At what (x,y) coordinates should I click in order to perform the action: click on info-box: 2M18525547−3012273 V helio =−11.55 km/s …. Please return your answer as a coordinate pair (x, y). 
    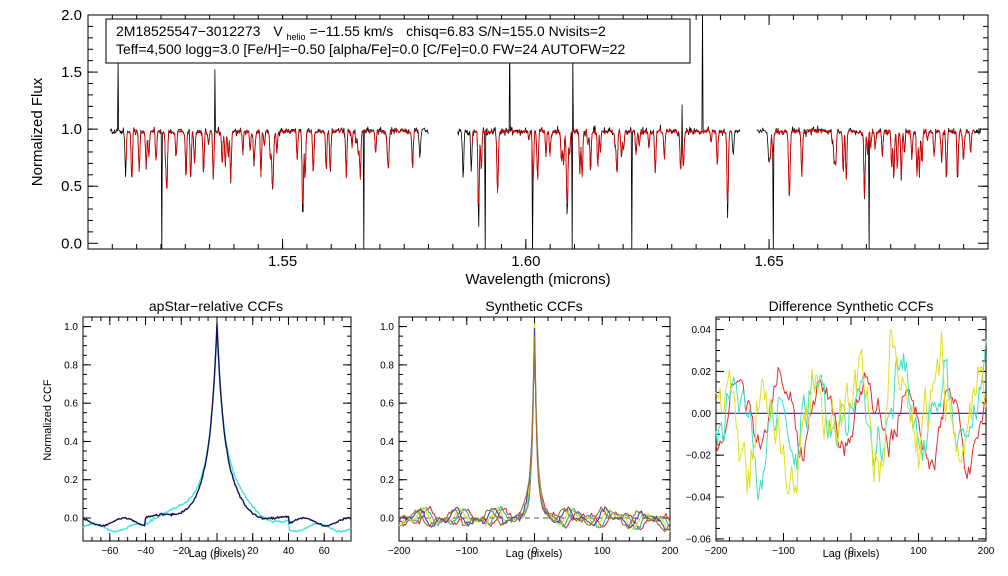
    Looking at the image, I should click on (398, 41).